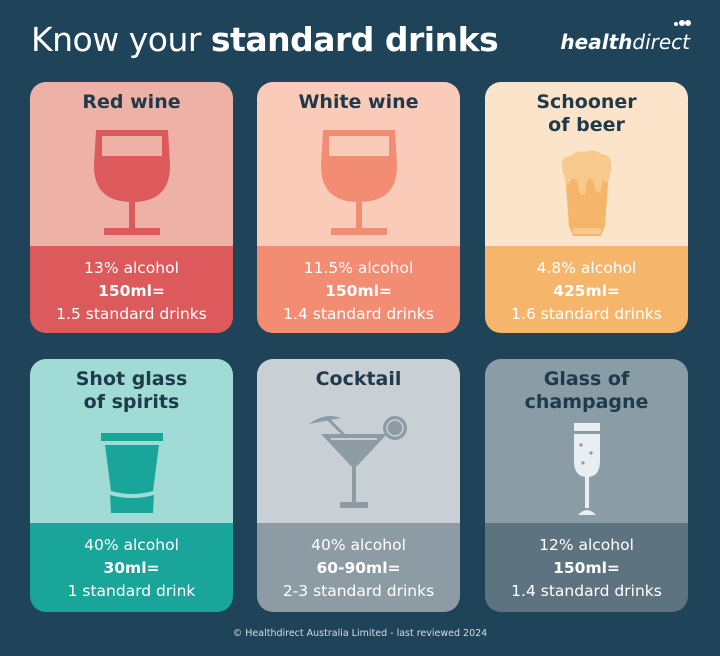 Image resolution: width=720 pixels, height=656 pixels. What do you see at coordinates (131, 102) in the screenshot?
I see `card-title: Red wine` at bounding box center [131, 102].